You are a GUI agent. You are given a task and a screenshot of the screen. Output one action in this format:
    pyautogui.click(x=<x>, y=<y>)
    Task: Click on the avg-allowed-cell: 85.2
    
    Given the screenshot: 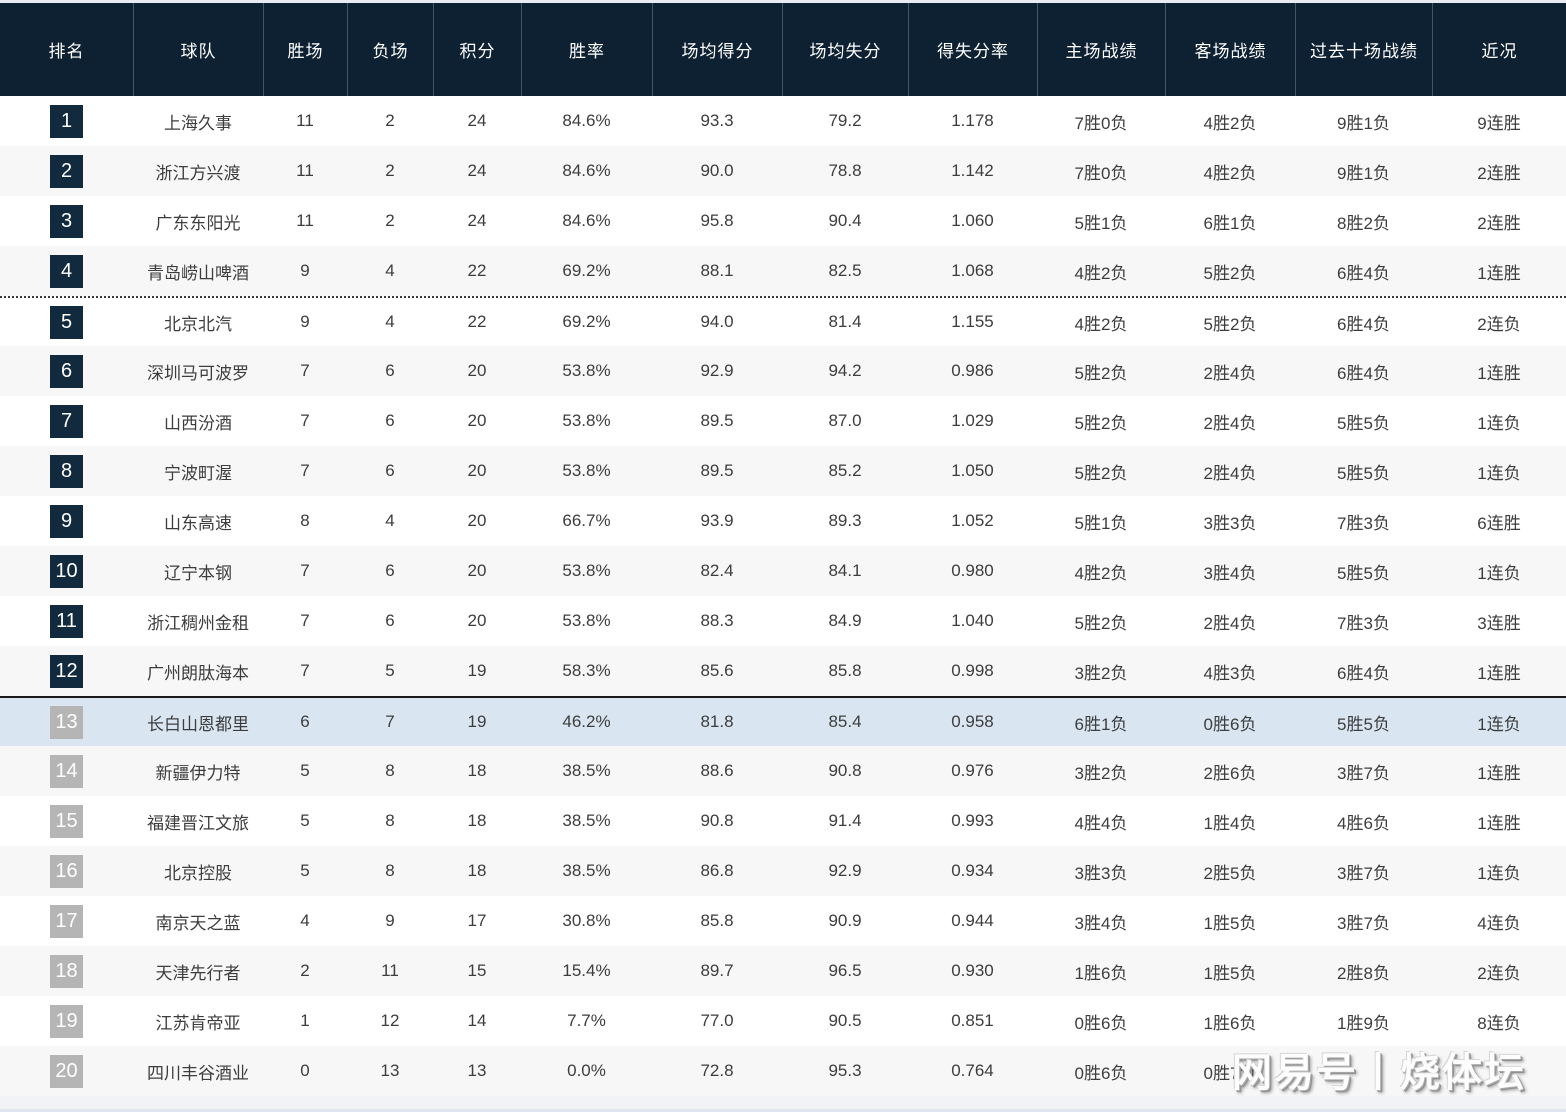 What is the action you would take?
    pyautogui.click(x=845, y=470)
    